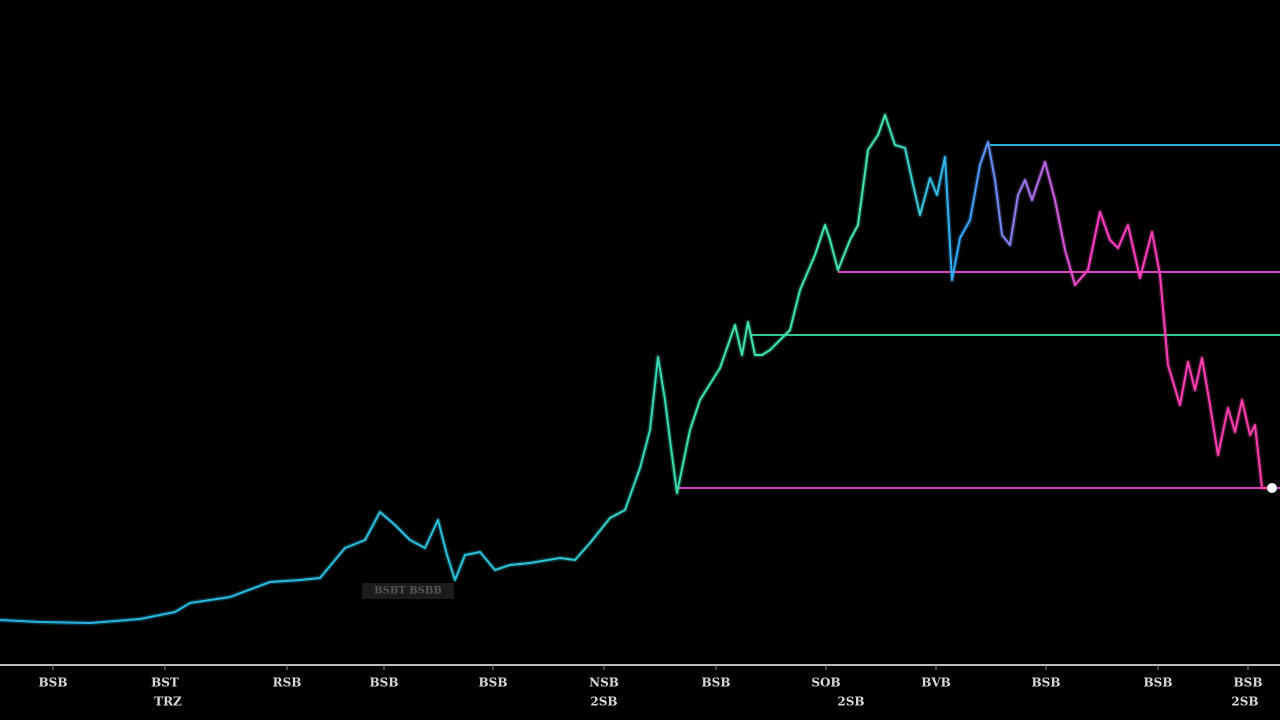 The image size is (1280, 720). I want to click on x-tick-label: BST, so click(165, 683).